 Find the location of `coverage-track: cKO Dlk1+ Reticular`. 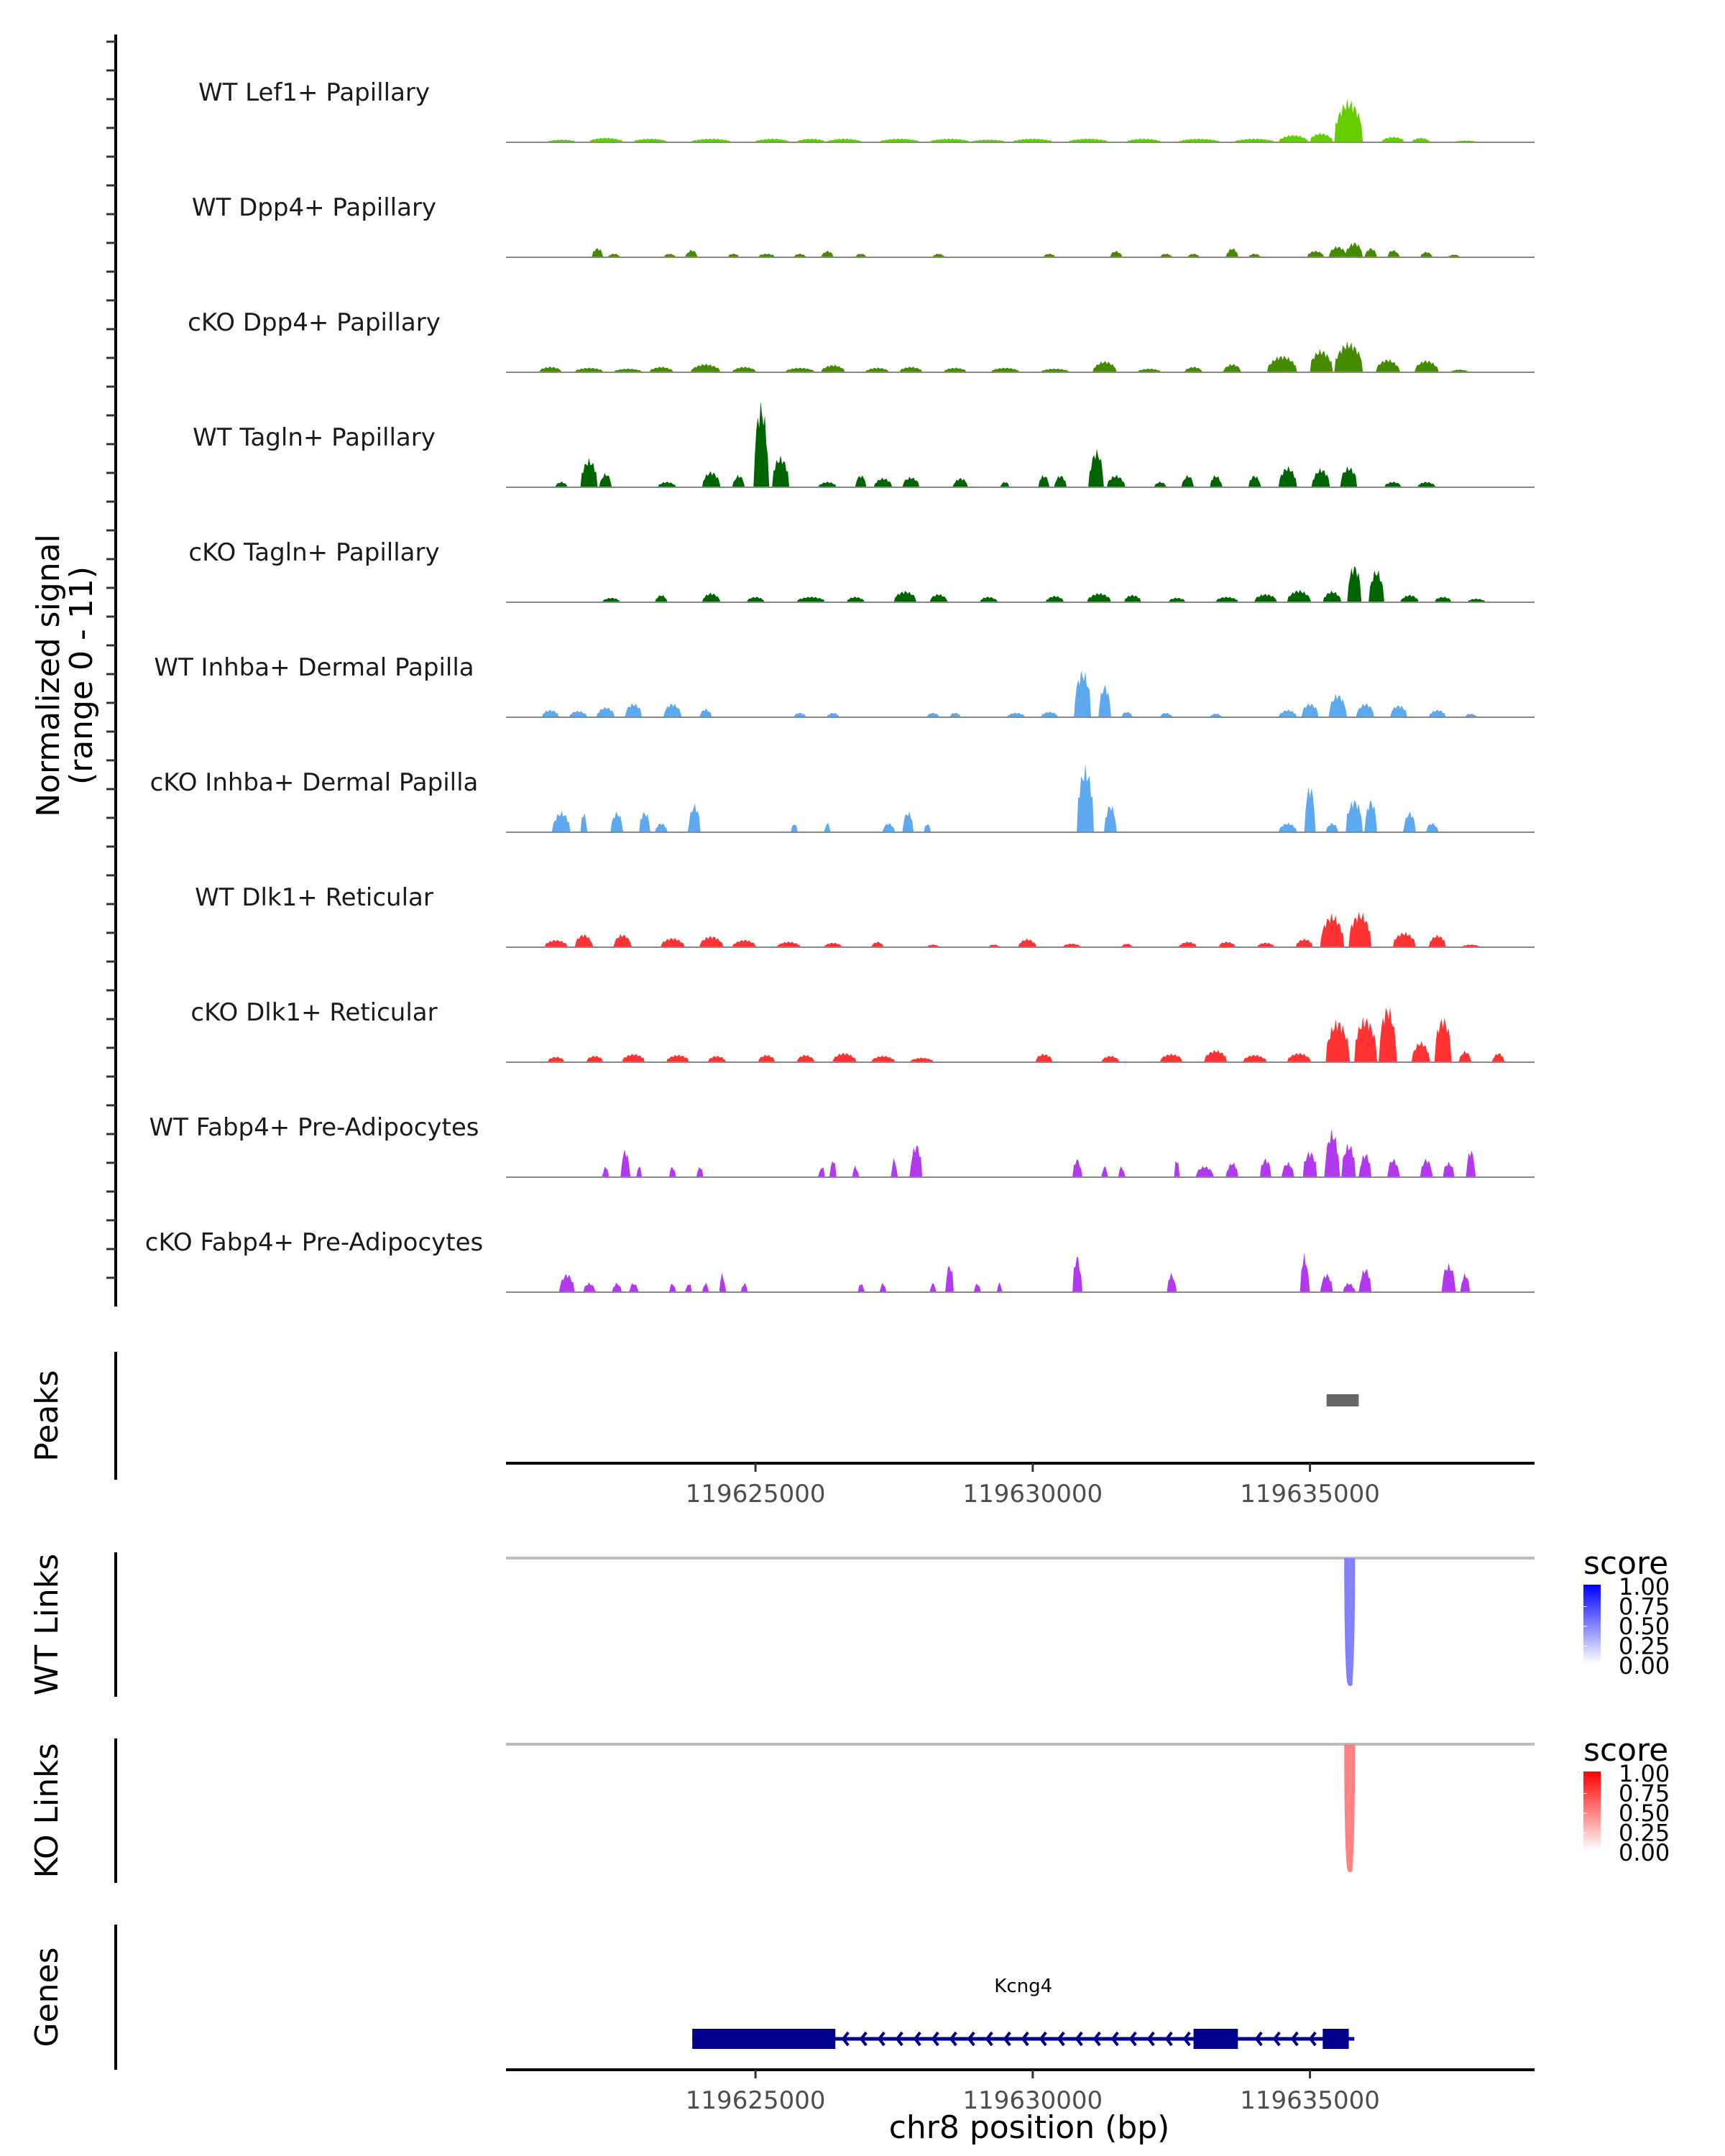

coverage-track: cKO Dlk1+ Reticular is located at coordinates (862, 1030).